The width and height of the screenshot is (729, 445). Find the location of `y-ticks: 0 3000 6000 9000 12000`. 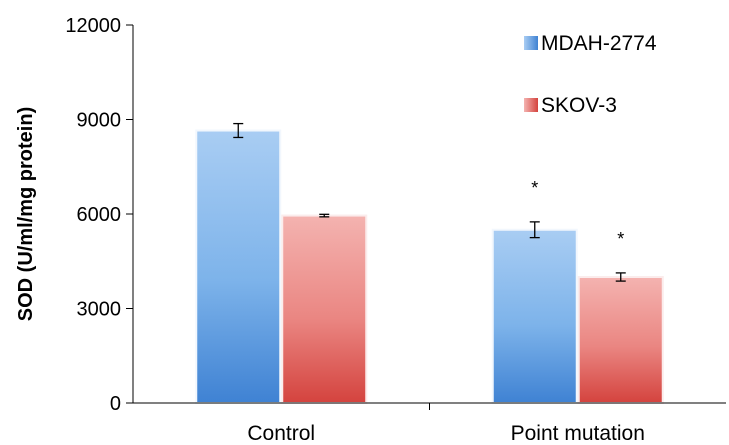

y-ticks: 0 3000 6000 9000 12000 is located at coordinates (99, 215).